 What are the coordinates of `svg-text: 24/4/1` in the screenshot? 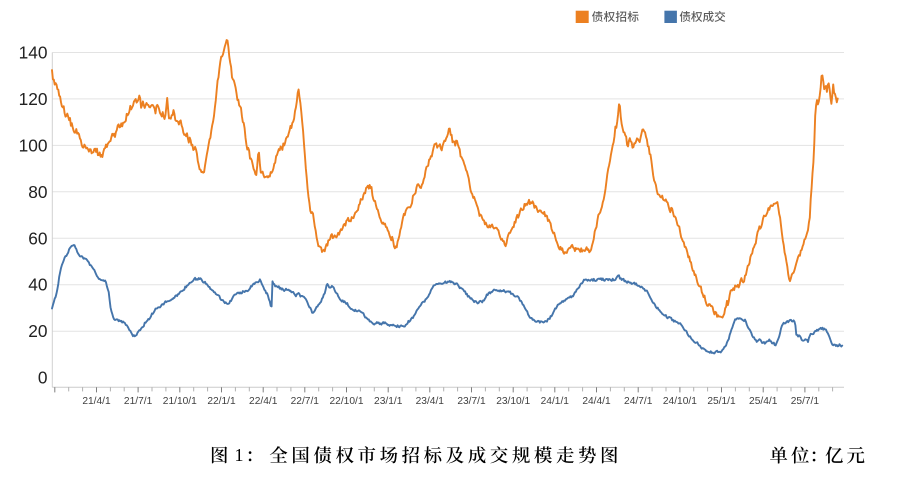 It's located at (596, 401).